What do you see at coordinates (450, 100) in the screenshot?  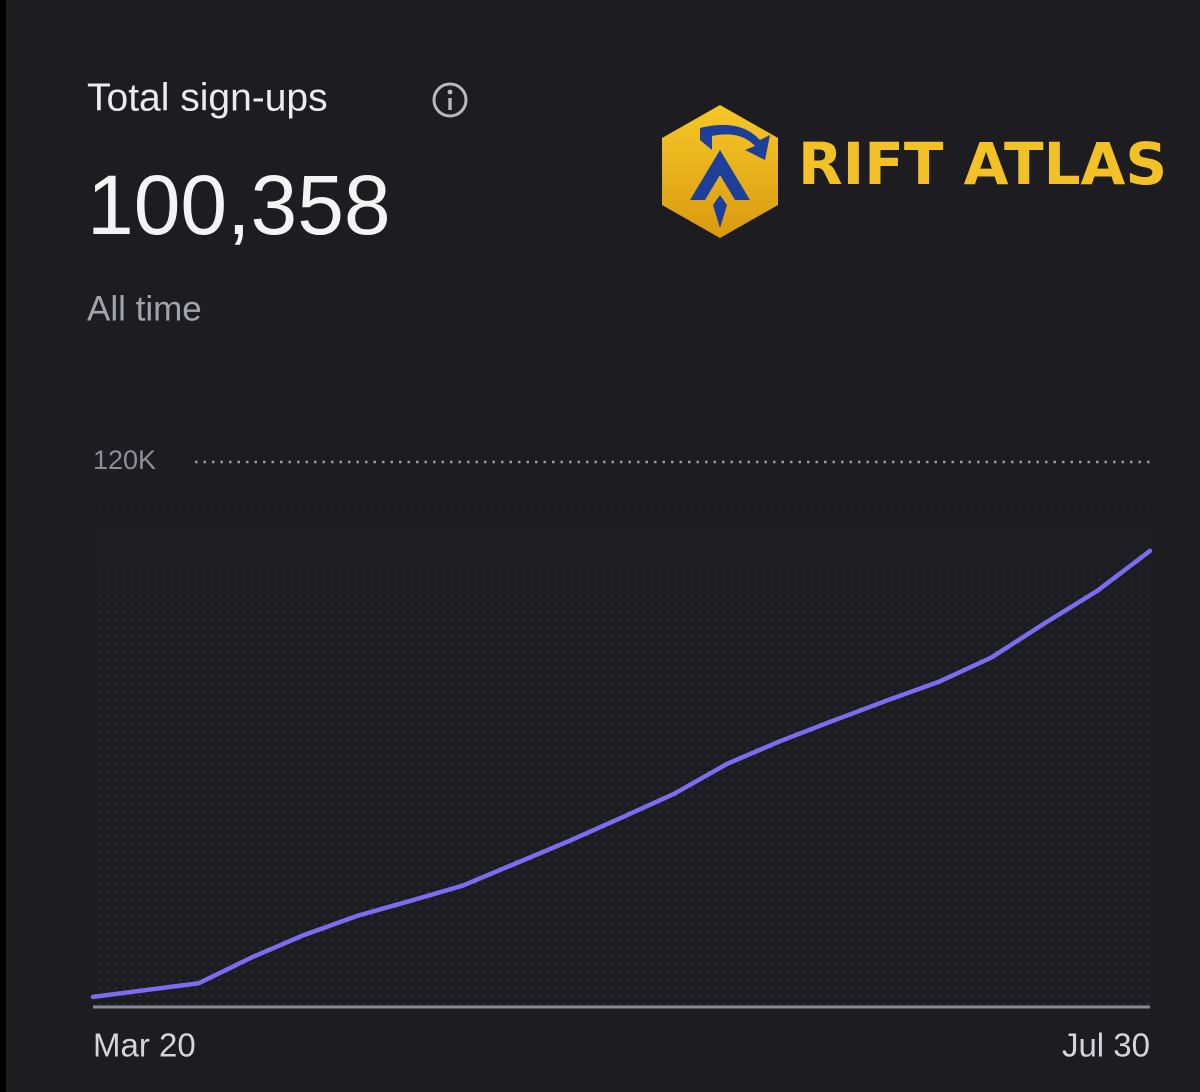 I see `info-icon` at bounding box center [450, 100].